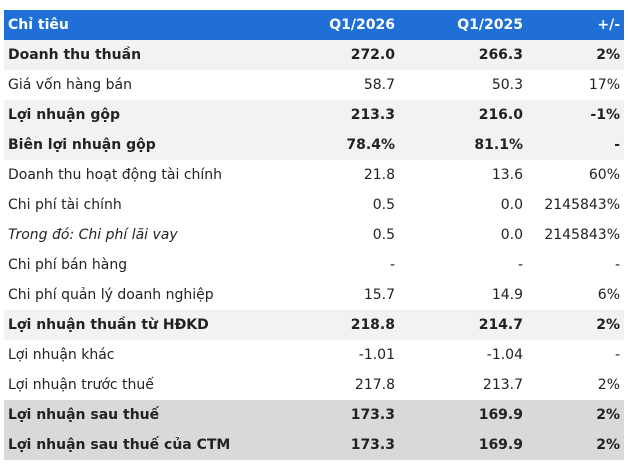 The height and width of the screenshot is (472, 628). What do you see at coordinates (374, 385) in the screenshot?
I see `value-cell: 217.8` at bounding box center [374, 385].